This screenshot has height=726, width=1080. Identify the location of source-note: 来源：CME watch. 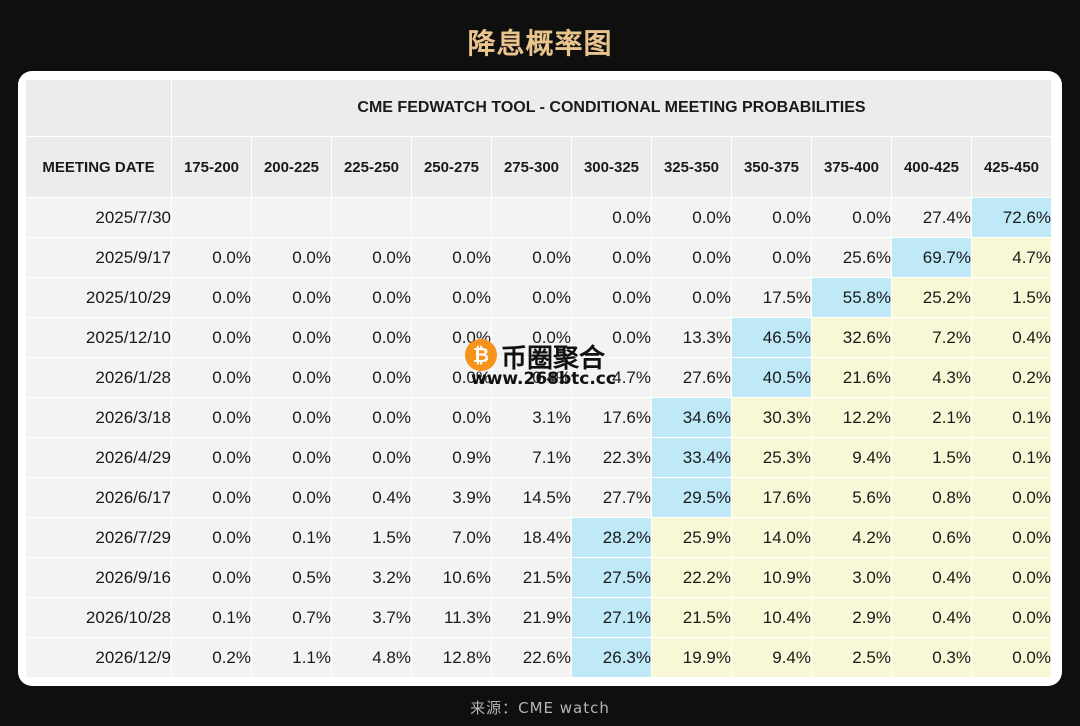
(540, 708).